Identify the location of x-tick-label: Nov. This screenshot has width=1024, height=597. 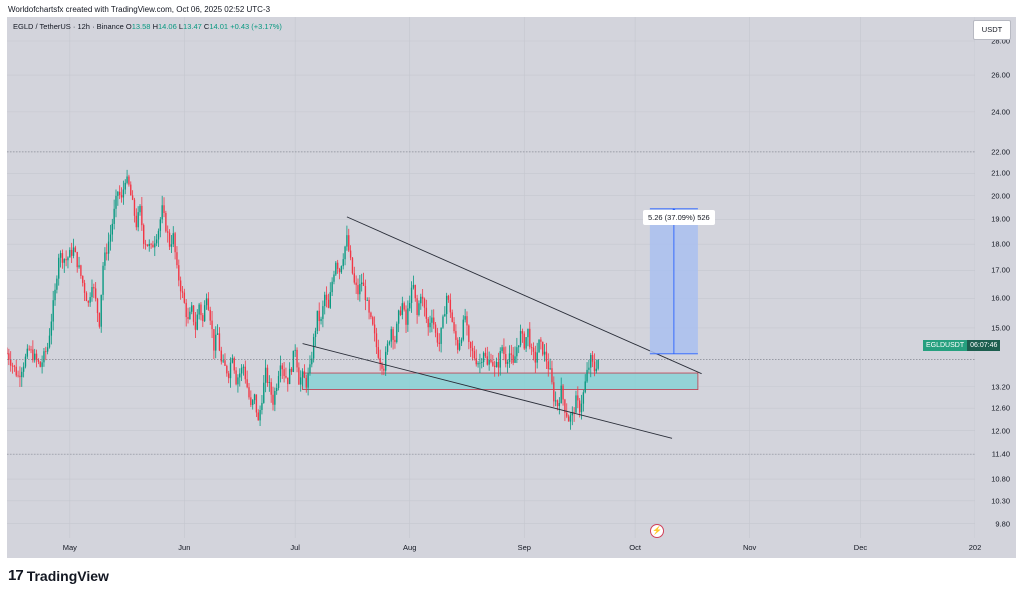
(749, 547).